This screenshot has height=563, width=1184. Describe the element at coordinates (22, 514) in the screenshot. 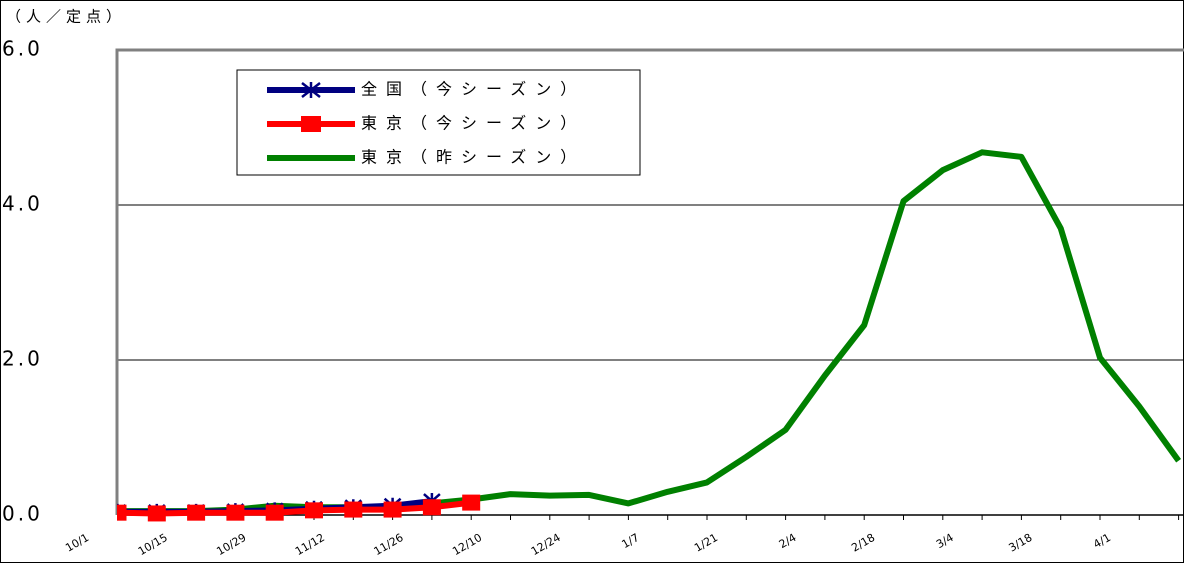

I see `y-tick-label: 0.0` at that location.